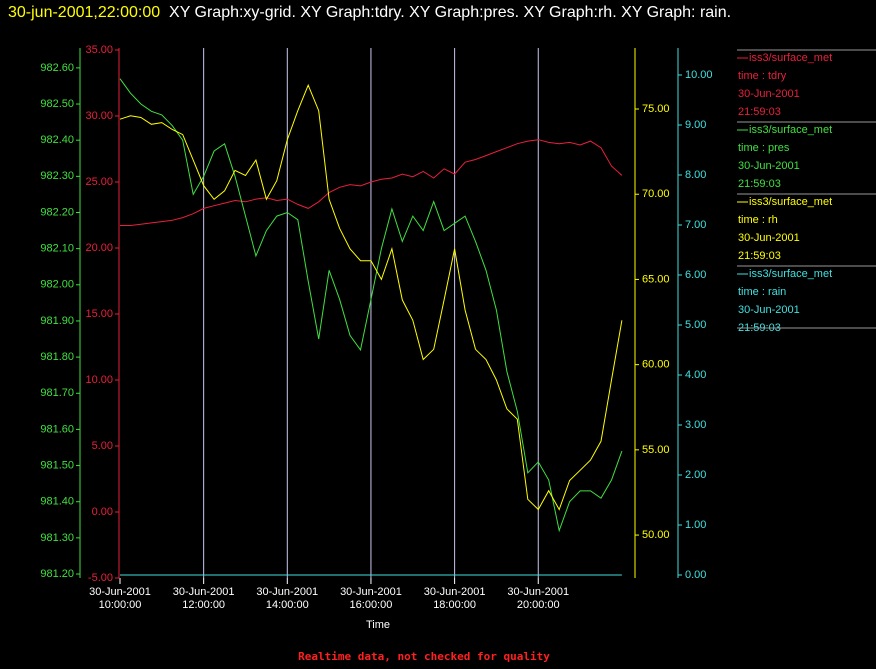  I want to click on y-tick-label: 2.00, so click(695, 475).